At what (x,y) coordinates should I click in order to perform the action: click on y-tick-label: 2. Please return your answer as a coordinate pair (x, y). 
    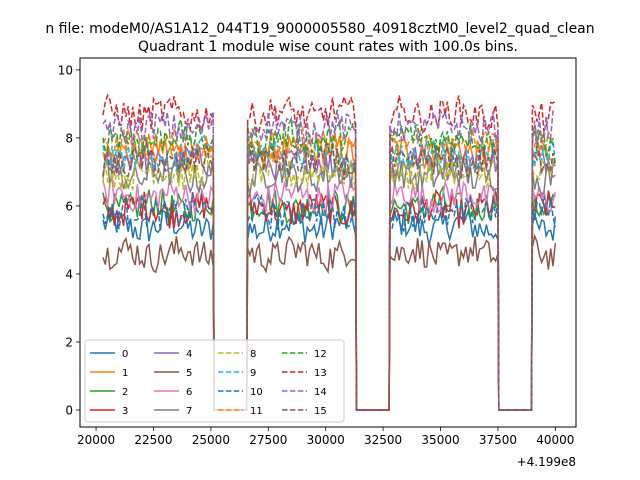
    Looking at the image, I should click on (69, 342).